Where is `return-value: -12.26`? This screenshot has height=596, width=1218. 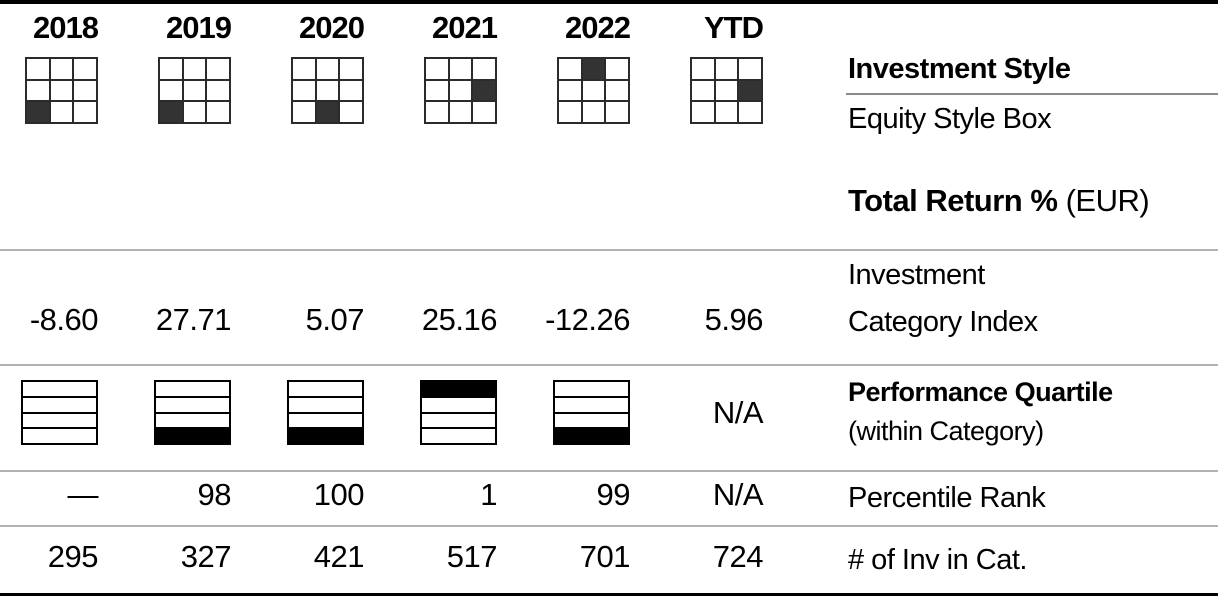
return-value: -12.26 is located at coordinates (587, 319).